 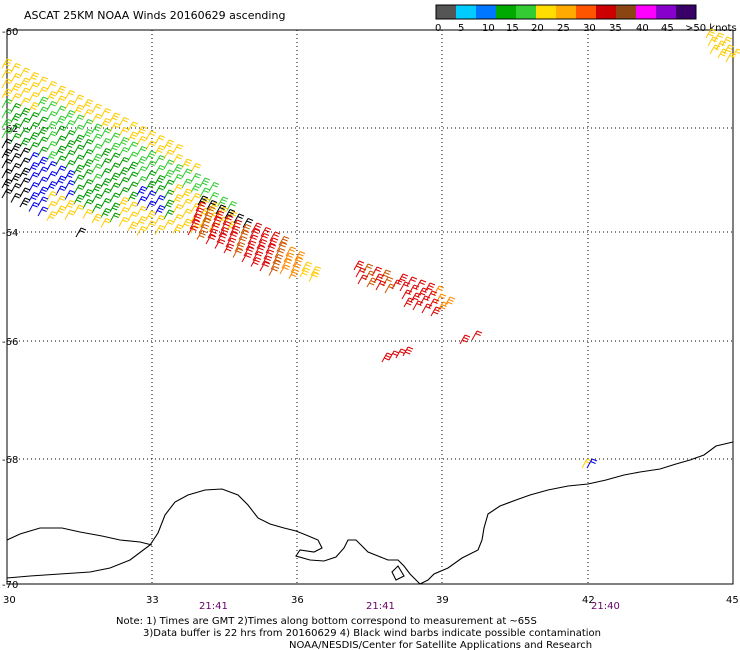 What do you see at coordinates (667, 28) in the screenshot?
I see `legend-label-45: 45` at bounding box center [667, 28].